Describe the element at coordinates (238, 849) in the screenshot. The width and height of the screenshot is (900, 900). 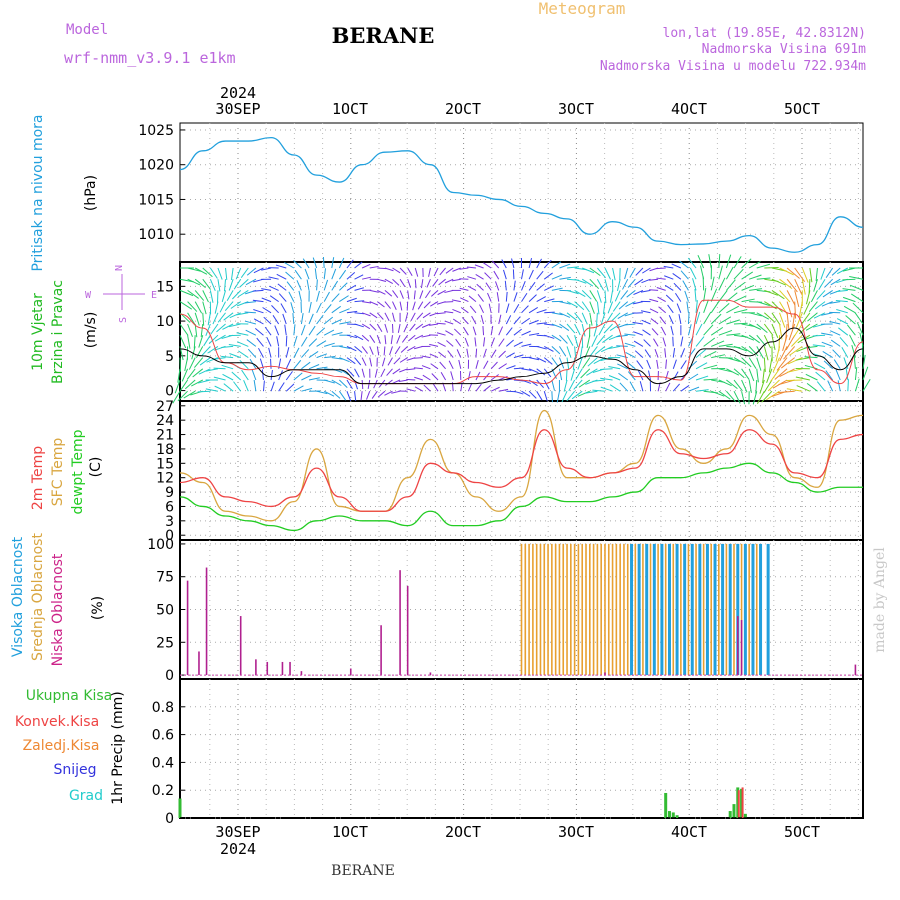
I see `bottom-year: 2024` at that location.